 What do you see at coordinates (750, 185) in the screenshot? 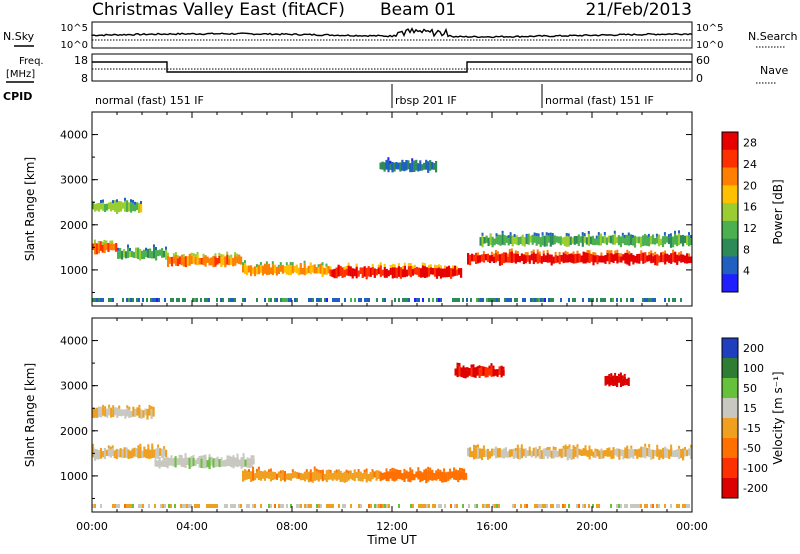
I see `colorbar-tick-label: 20` at bounding box center [750, 185].